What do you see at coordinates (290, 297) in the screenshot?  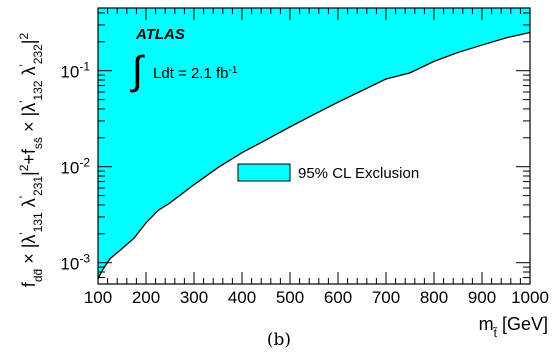 I see `x-tick-label: 500` at bounding box center [290, 297].